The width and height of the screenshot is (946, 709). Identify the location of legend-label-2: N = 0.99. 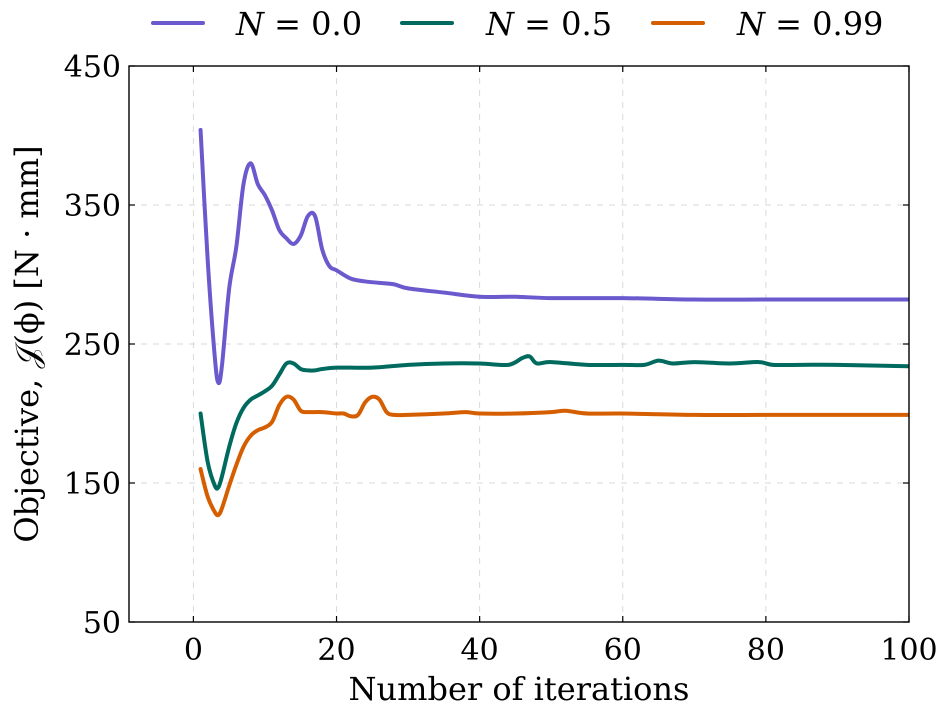
(809, 24).